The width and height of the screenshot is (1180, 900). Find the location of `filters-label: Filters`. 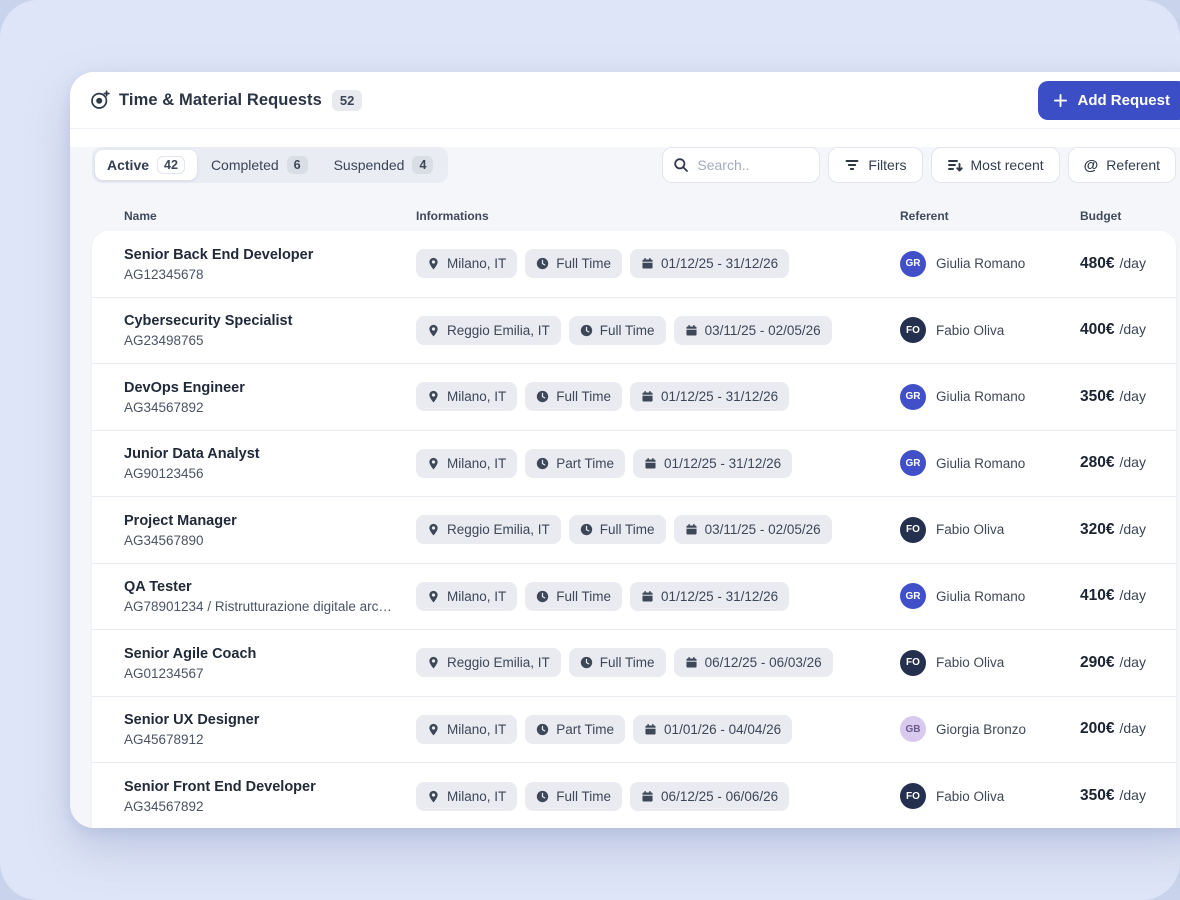

filters-label: Filters is located at coordinates (887, 165).